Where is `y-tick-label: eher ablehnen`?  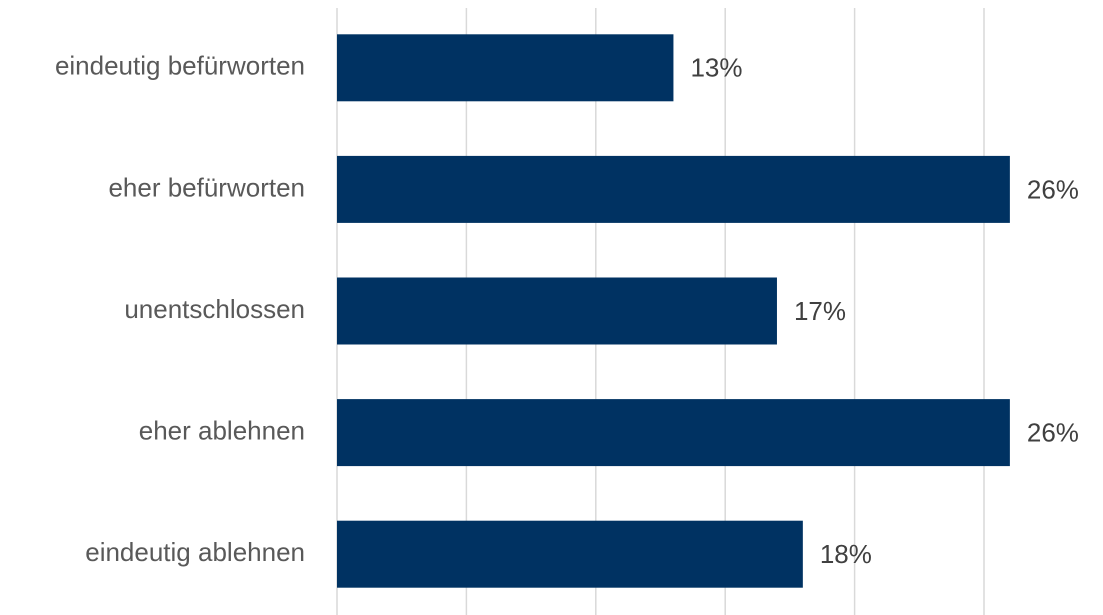 y-tick-label: eher ablehnen is located at coordinates (222, 430).